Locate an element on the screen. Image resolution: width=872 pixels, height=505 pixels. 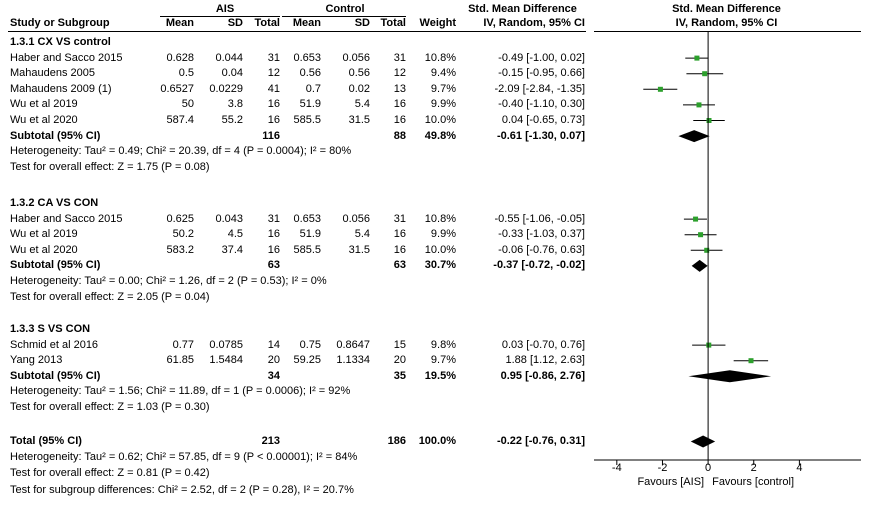
subgroup-title: 1.3.2 CA VS CON is located at coordinates (54, 203).